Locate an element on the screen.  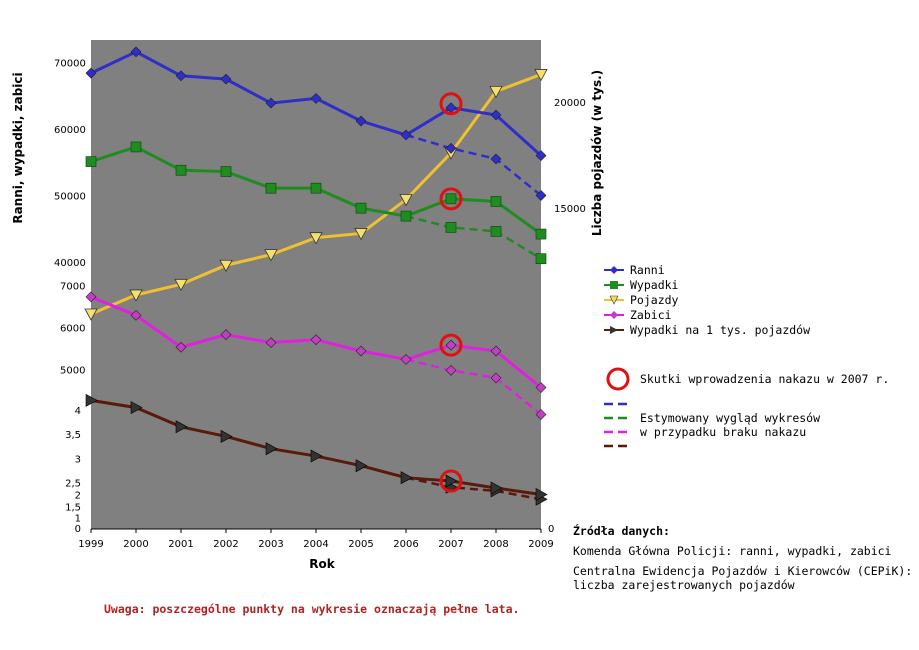
point-Wypadki na 1 tys. pojazdów-1999 is located at coordinates (91, 400).